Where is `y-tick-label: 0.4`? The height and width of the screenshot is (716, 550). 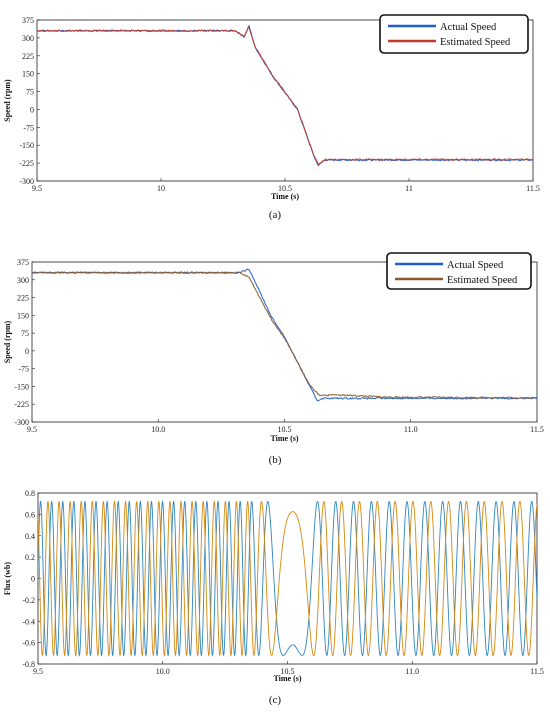
y-tick-label: 0.4 is located at coordinates (30, 536).